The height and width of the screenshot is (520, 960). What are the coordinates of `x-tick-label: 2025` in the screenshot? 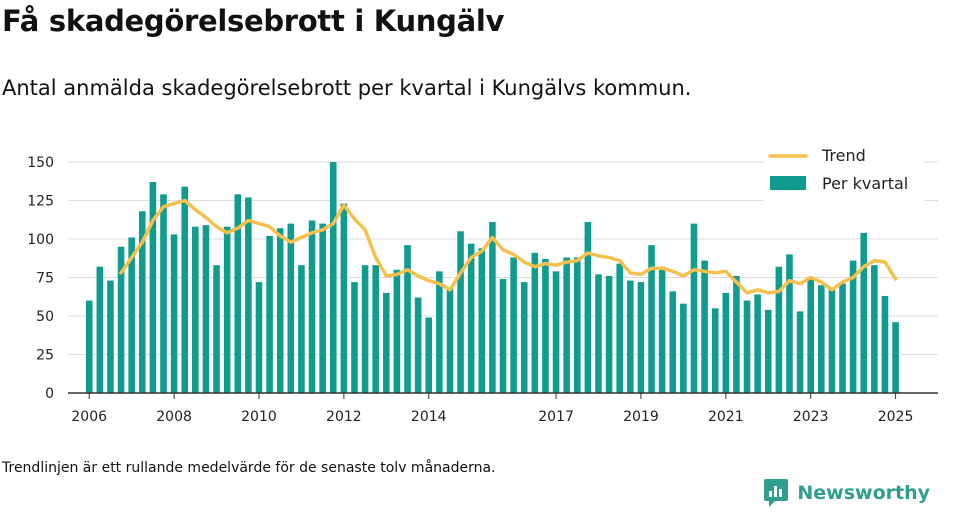 It's located at (896, 417).